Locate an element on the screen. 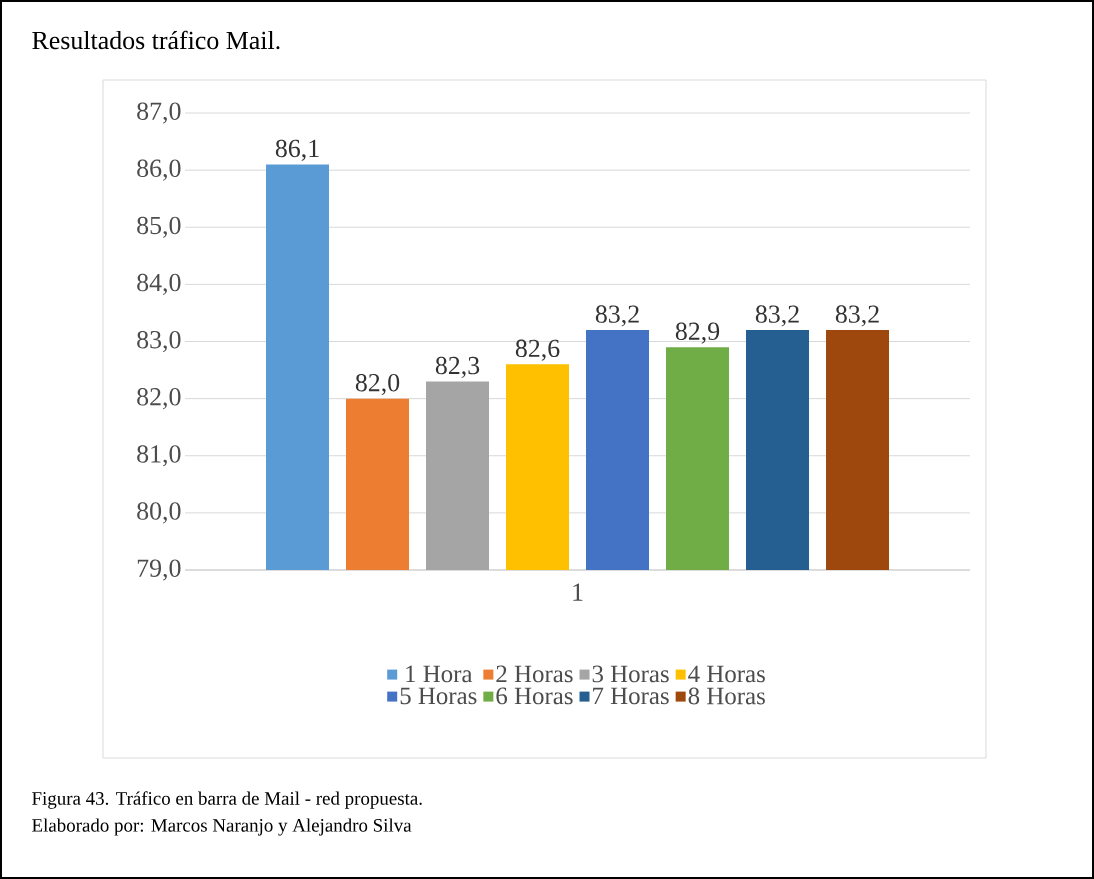 Image resolution: width=1094 pixels, height=879 pixels. x-tick-label: 1 is located at coordinates (578, 592).